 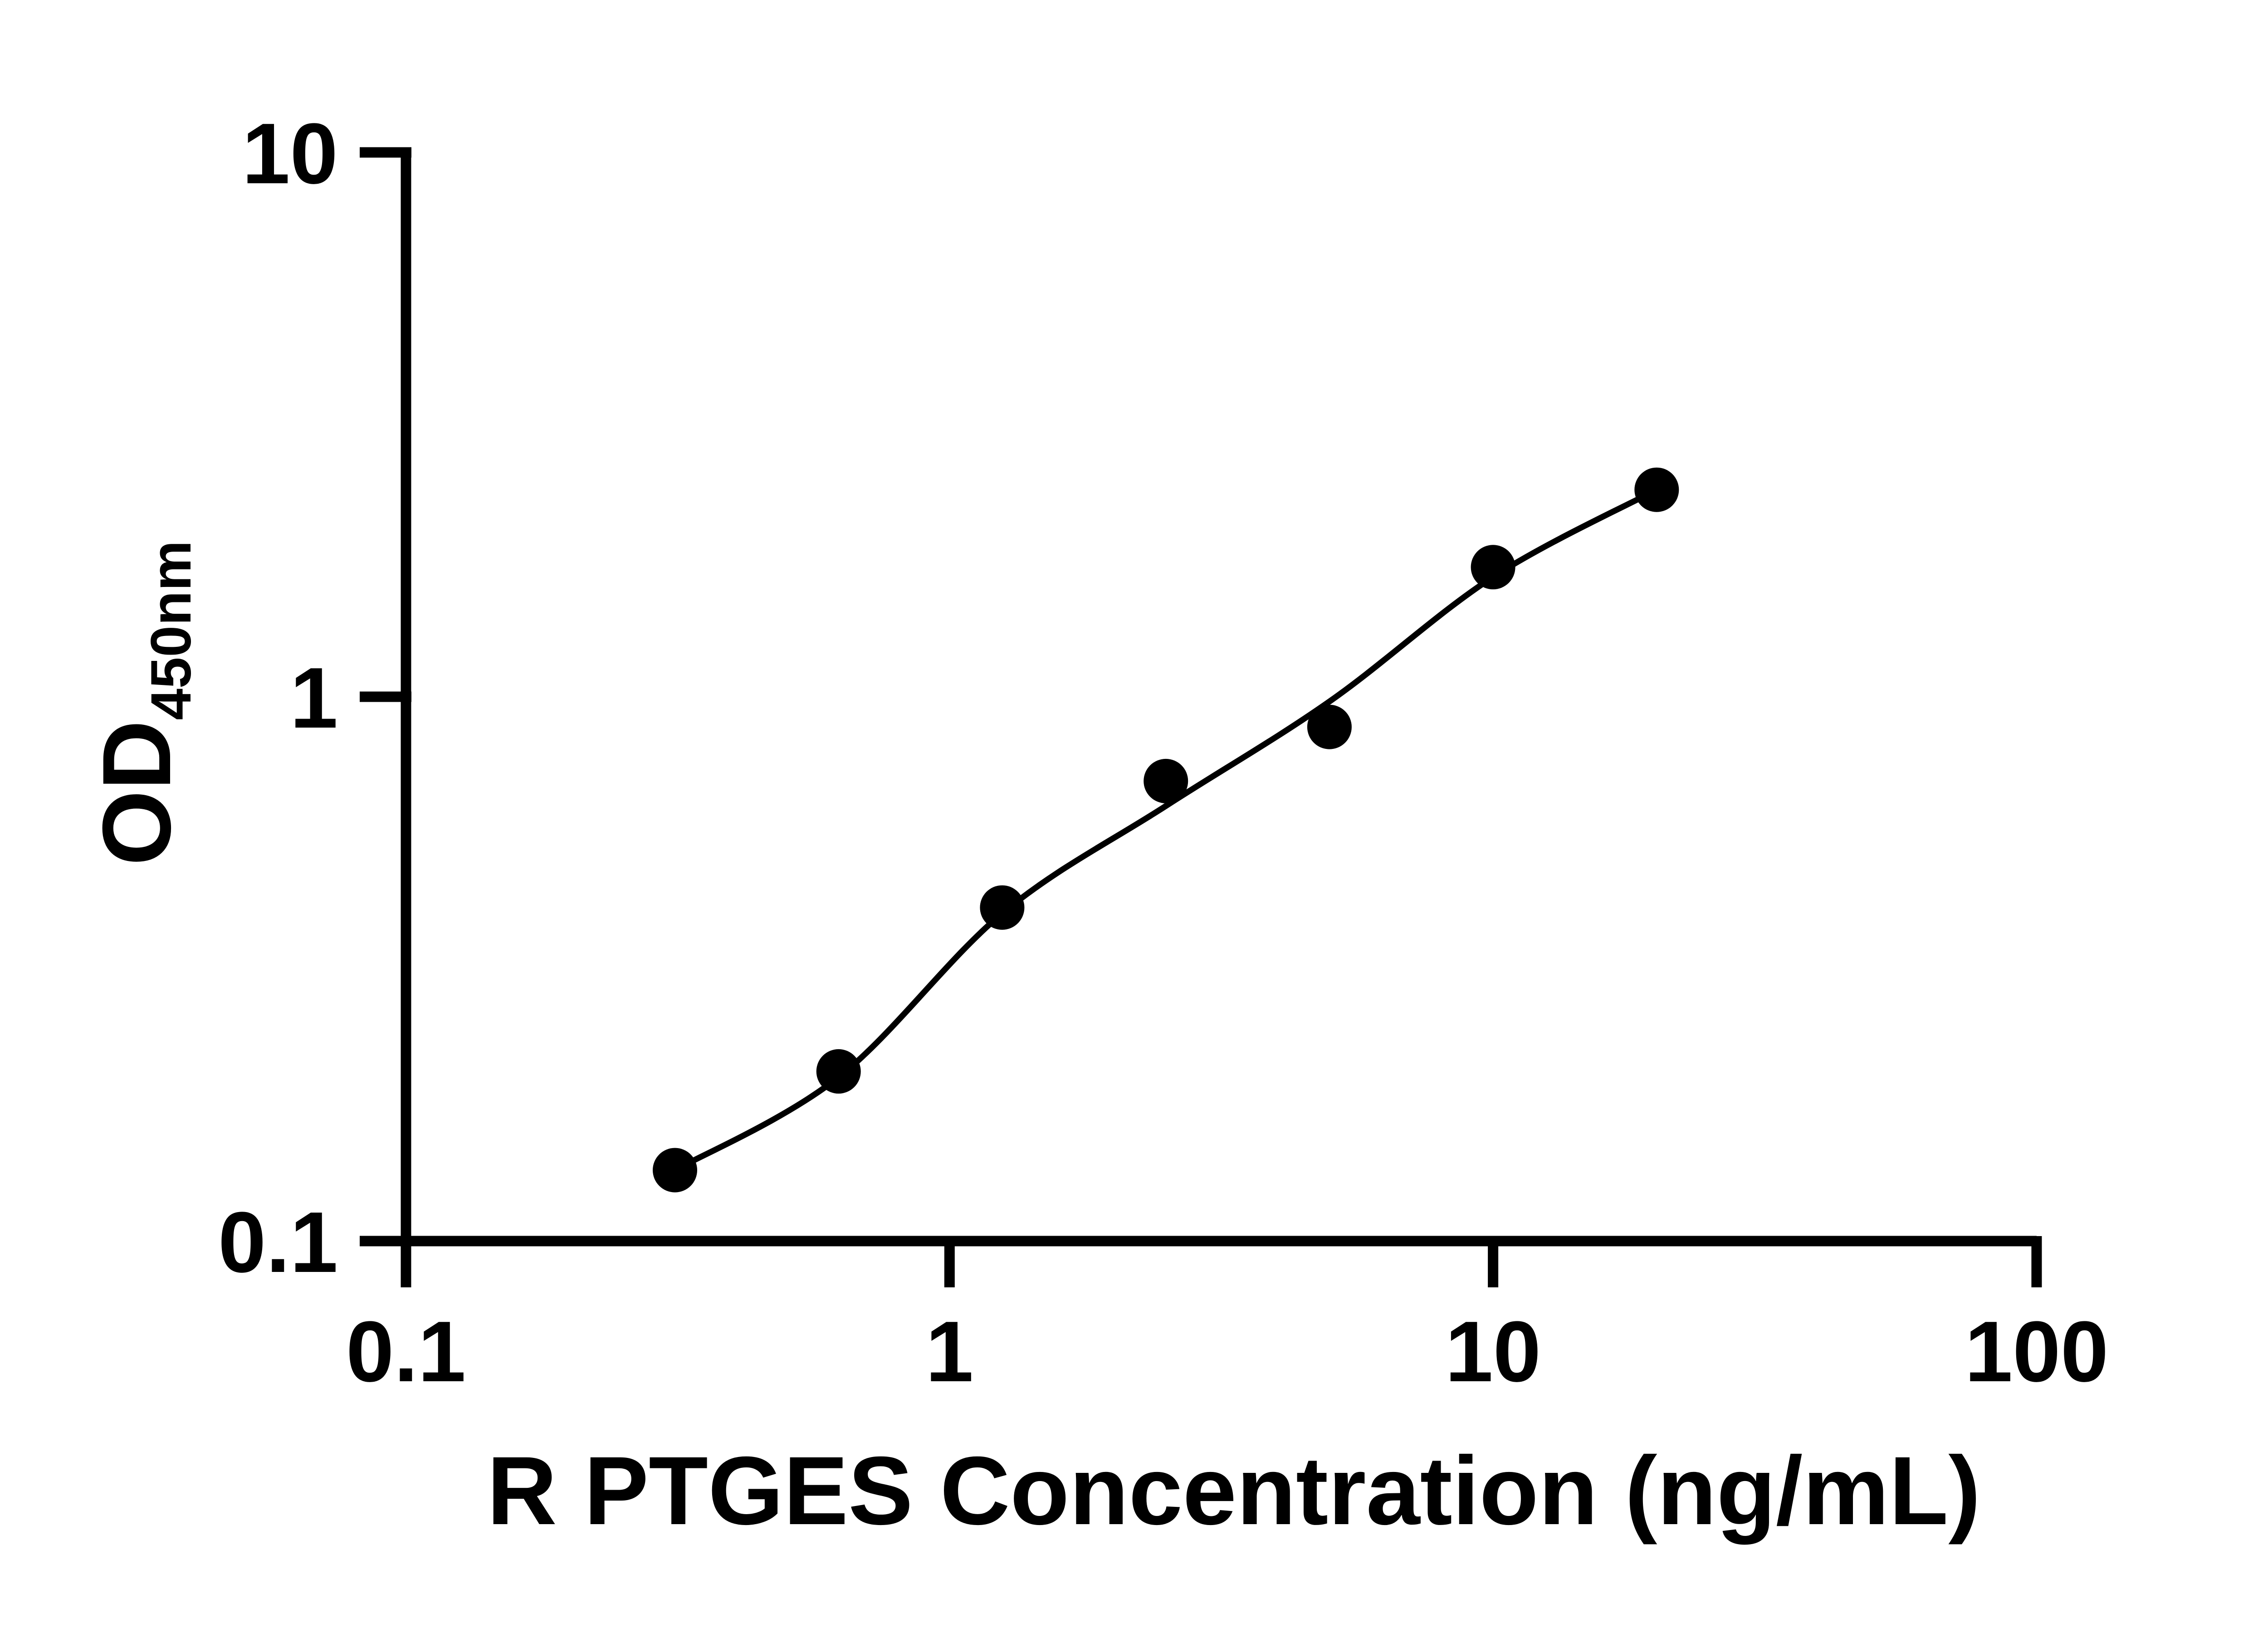 What do you see at coordinates (290, 154) in the screenshot?
I see `y-tick-label: 10` at bounding box center [290, 154].